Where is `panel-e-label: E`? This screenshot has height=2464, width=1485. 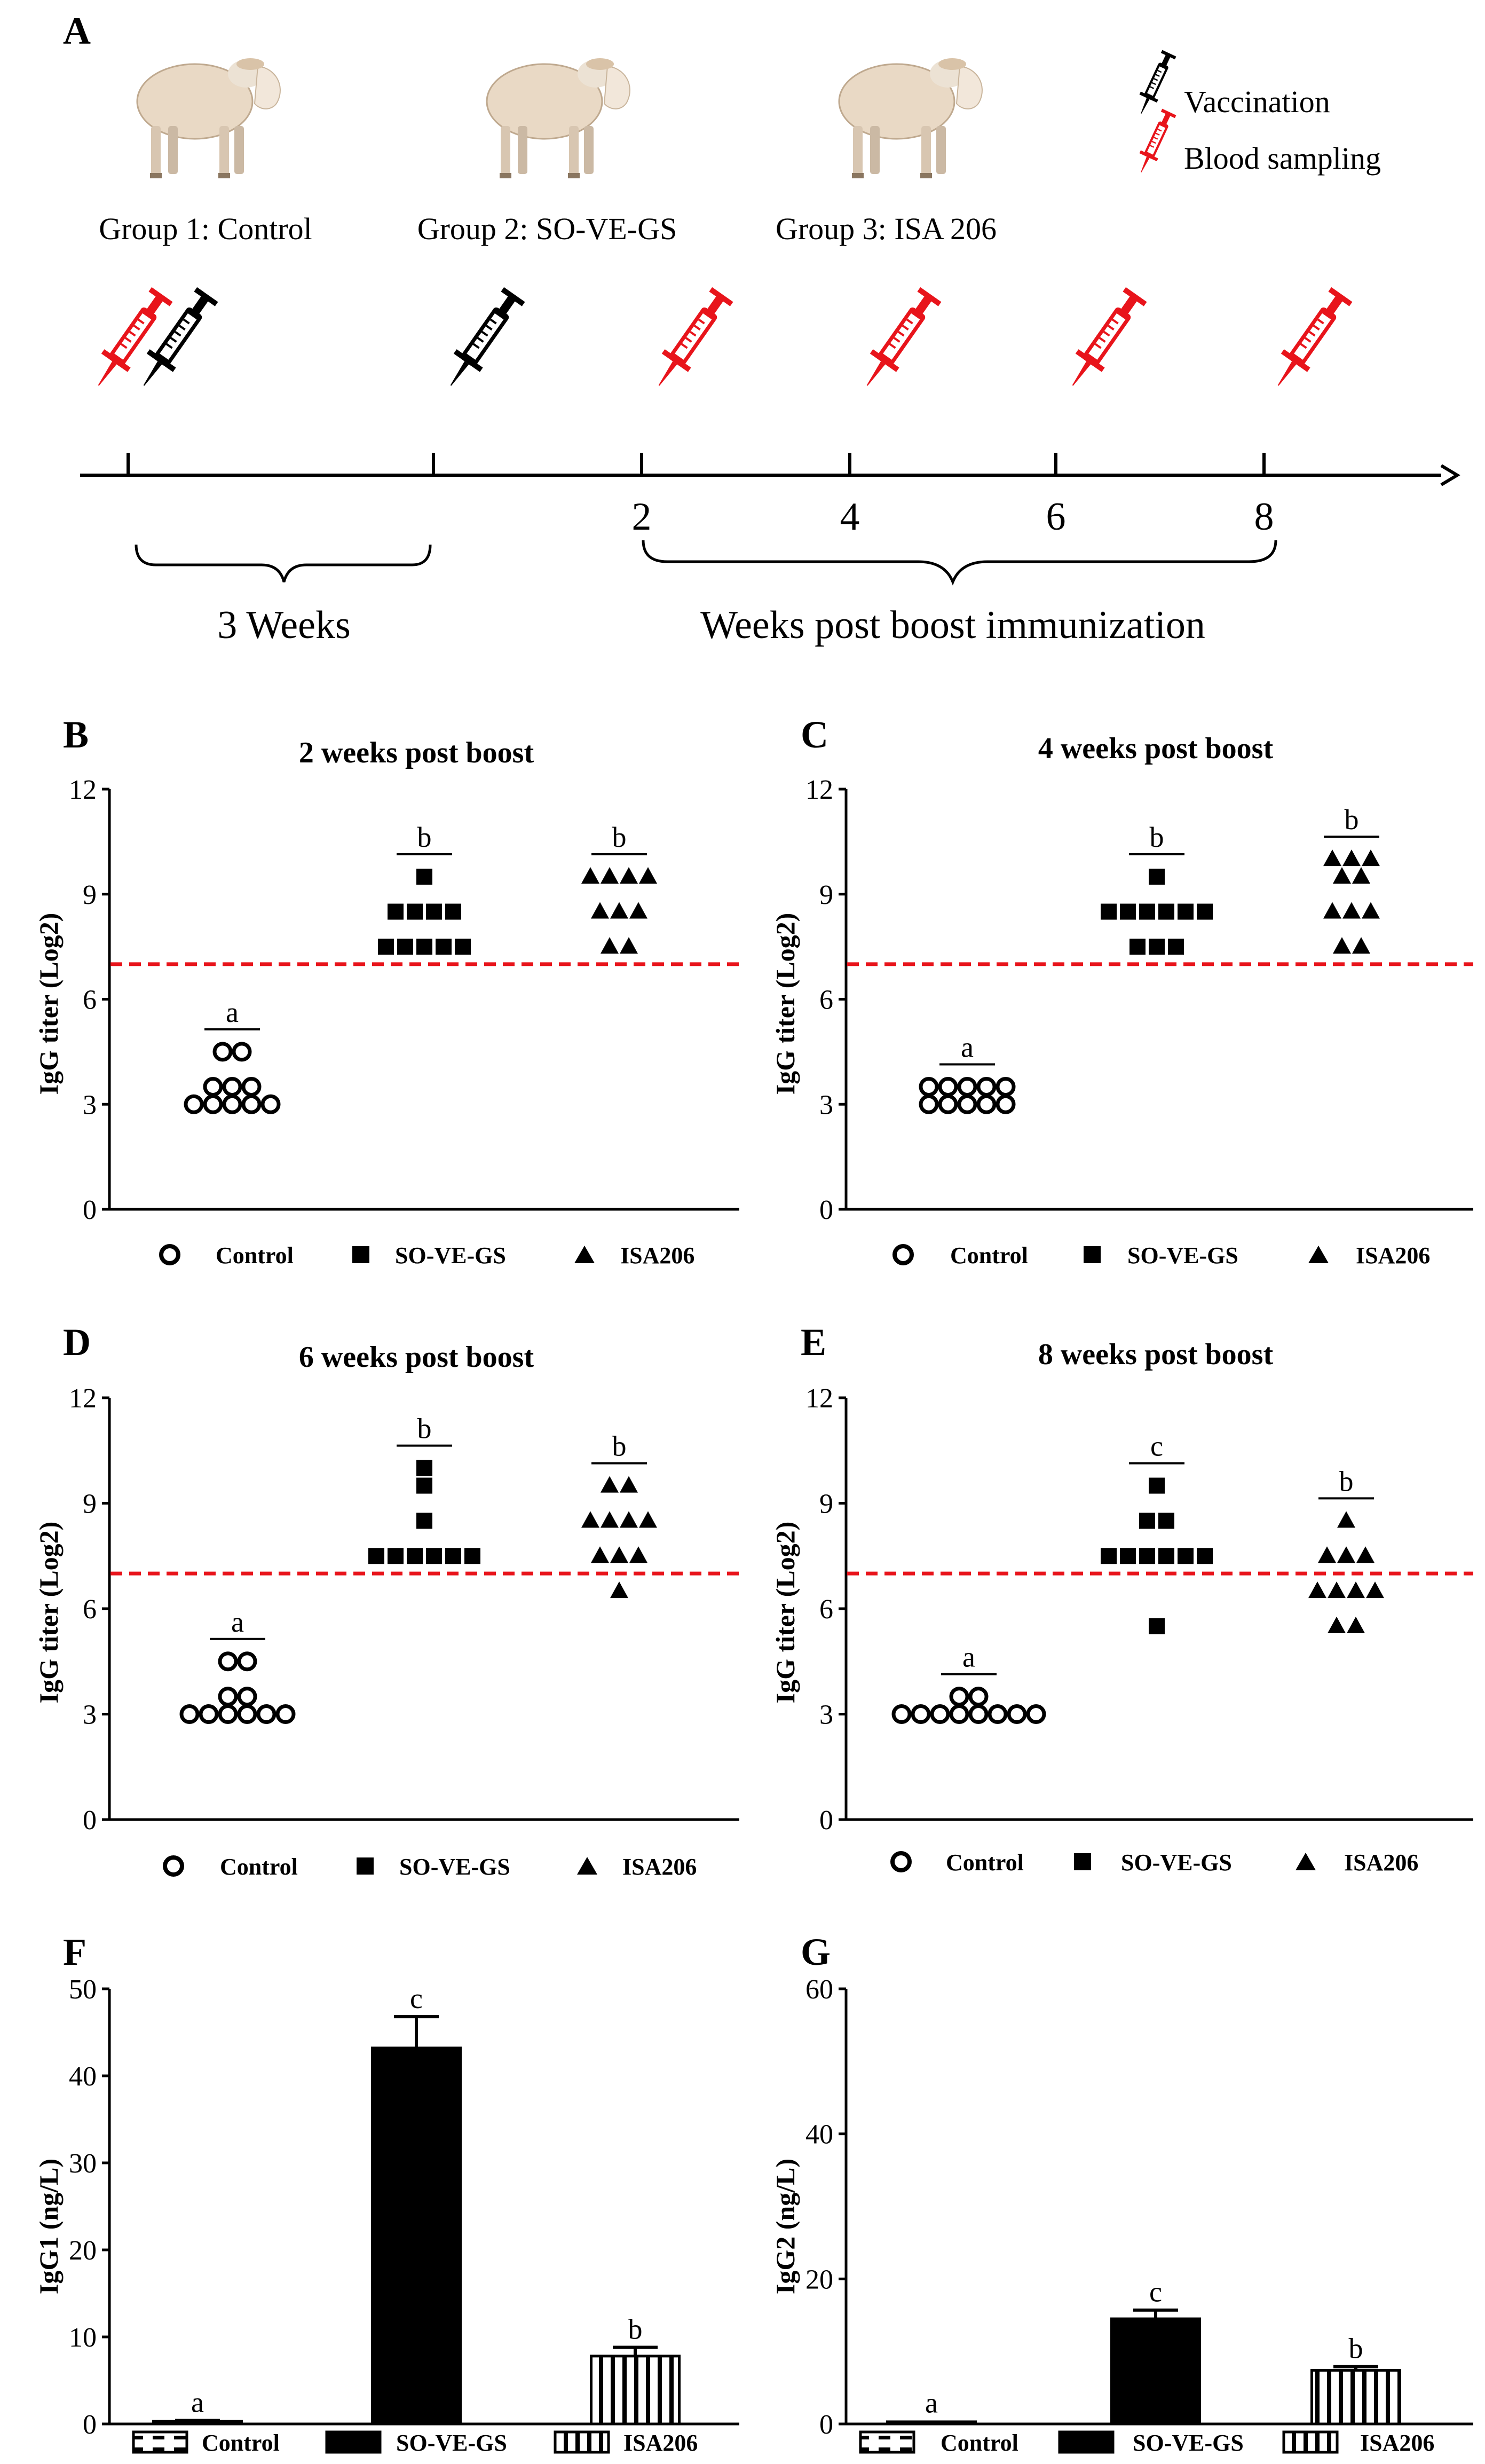 panel-e-label: E is located at coordinates (814, 1342).